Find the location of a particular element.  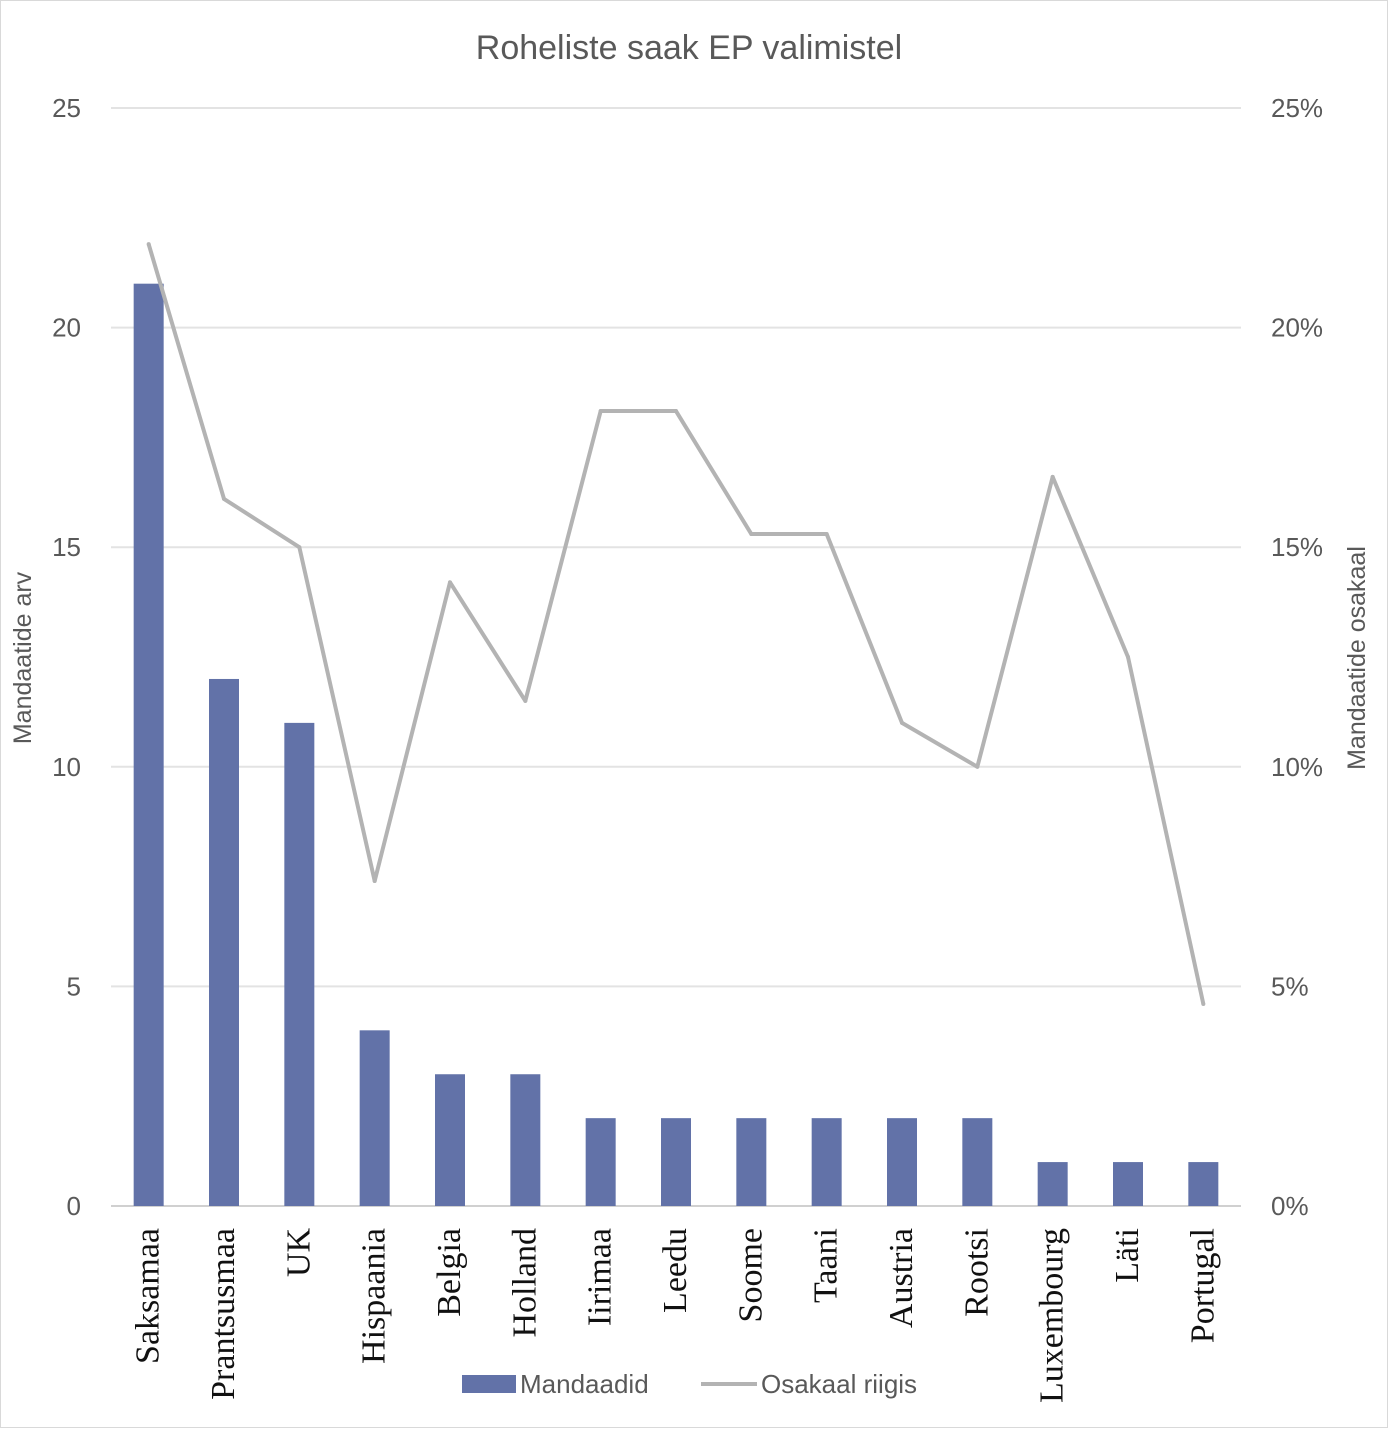

right-tick-label: 5% is located at coordinates (1290, 986).